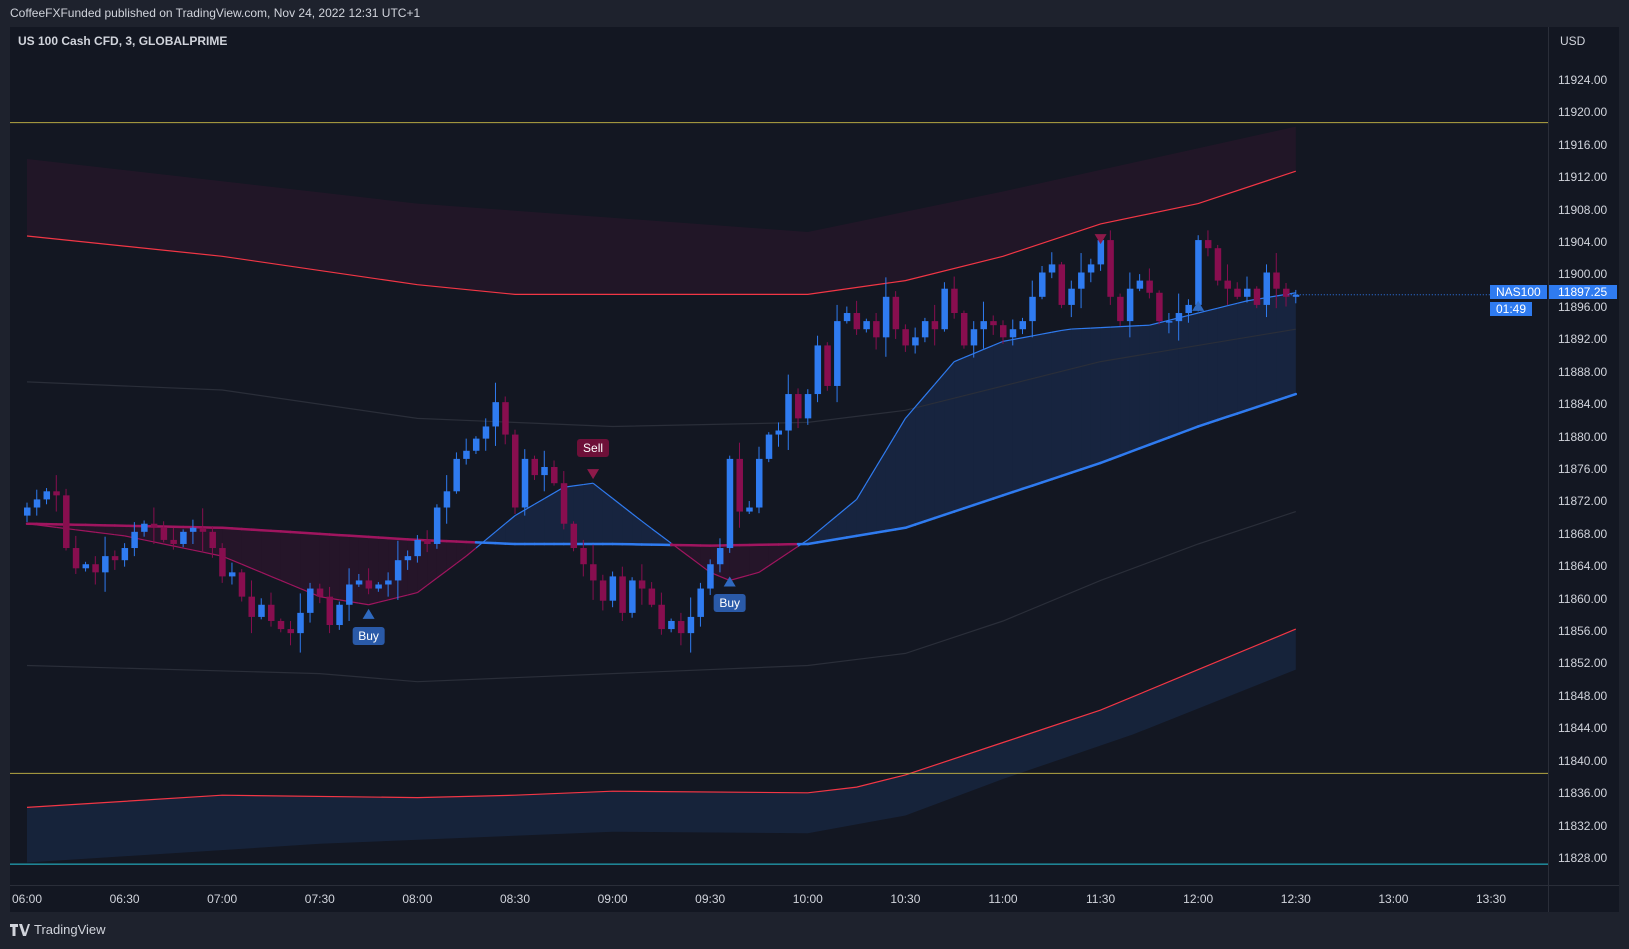 This screenshot has width=1629, height=949. What do you see at coordinates (1583, 306) in the screenshot?
I see `price-tick-label: 11896.00` at bounding box center [1583, 306].